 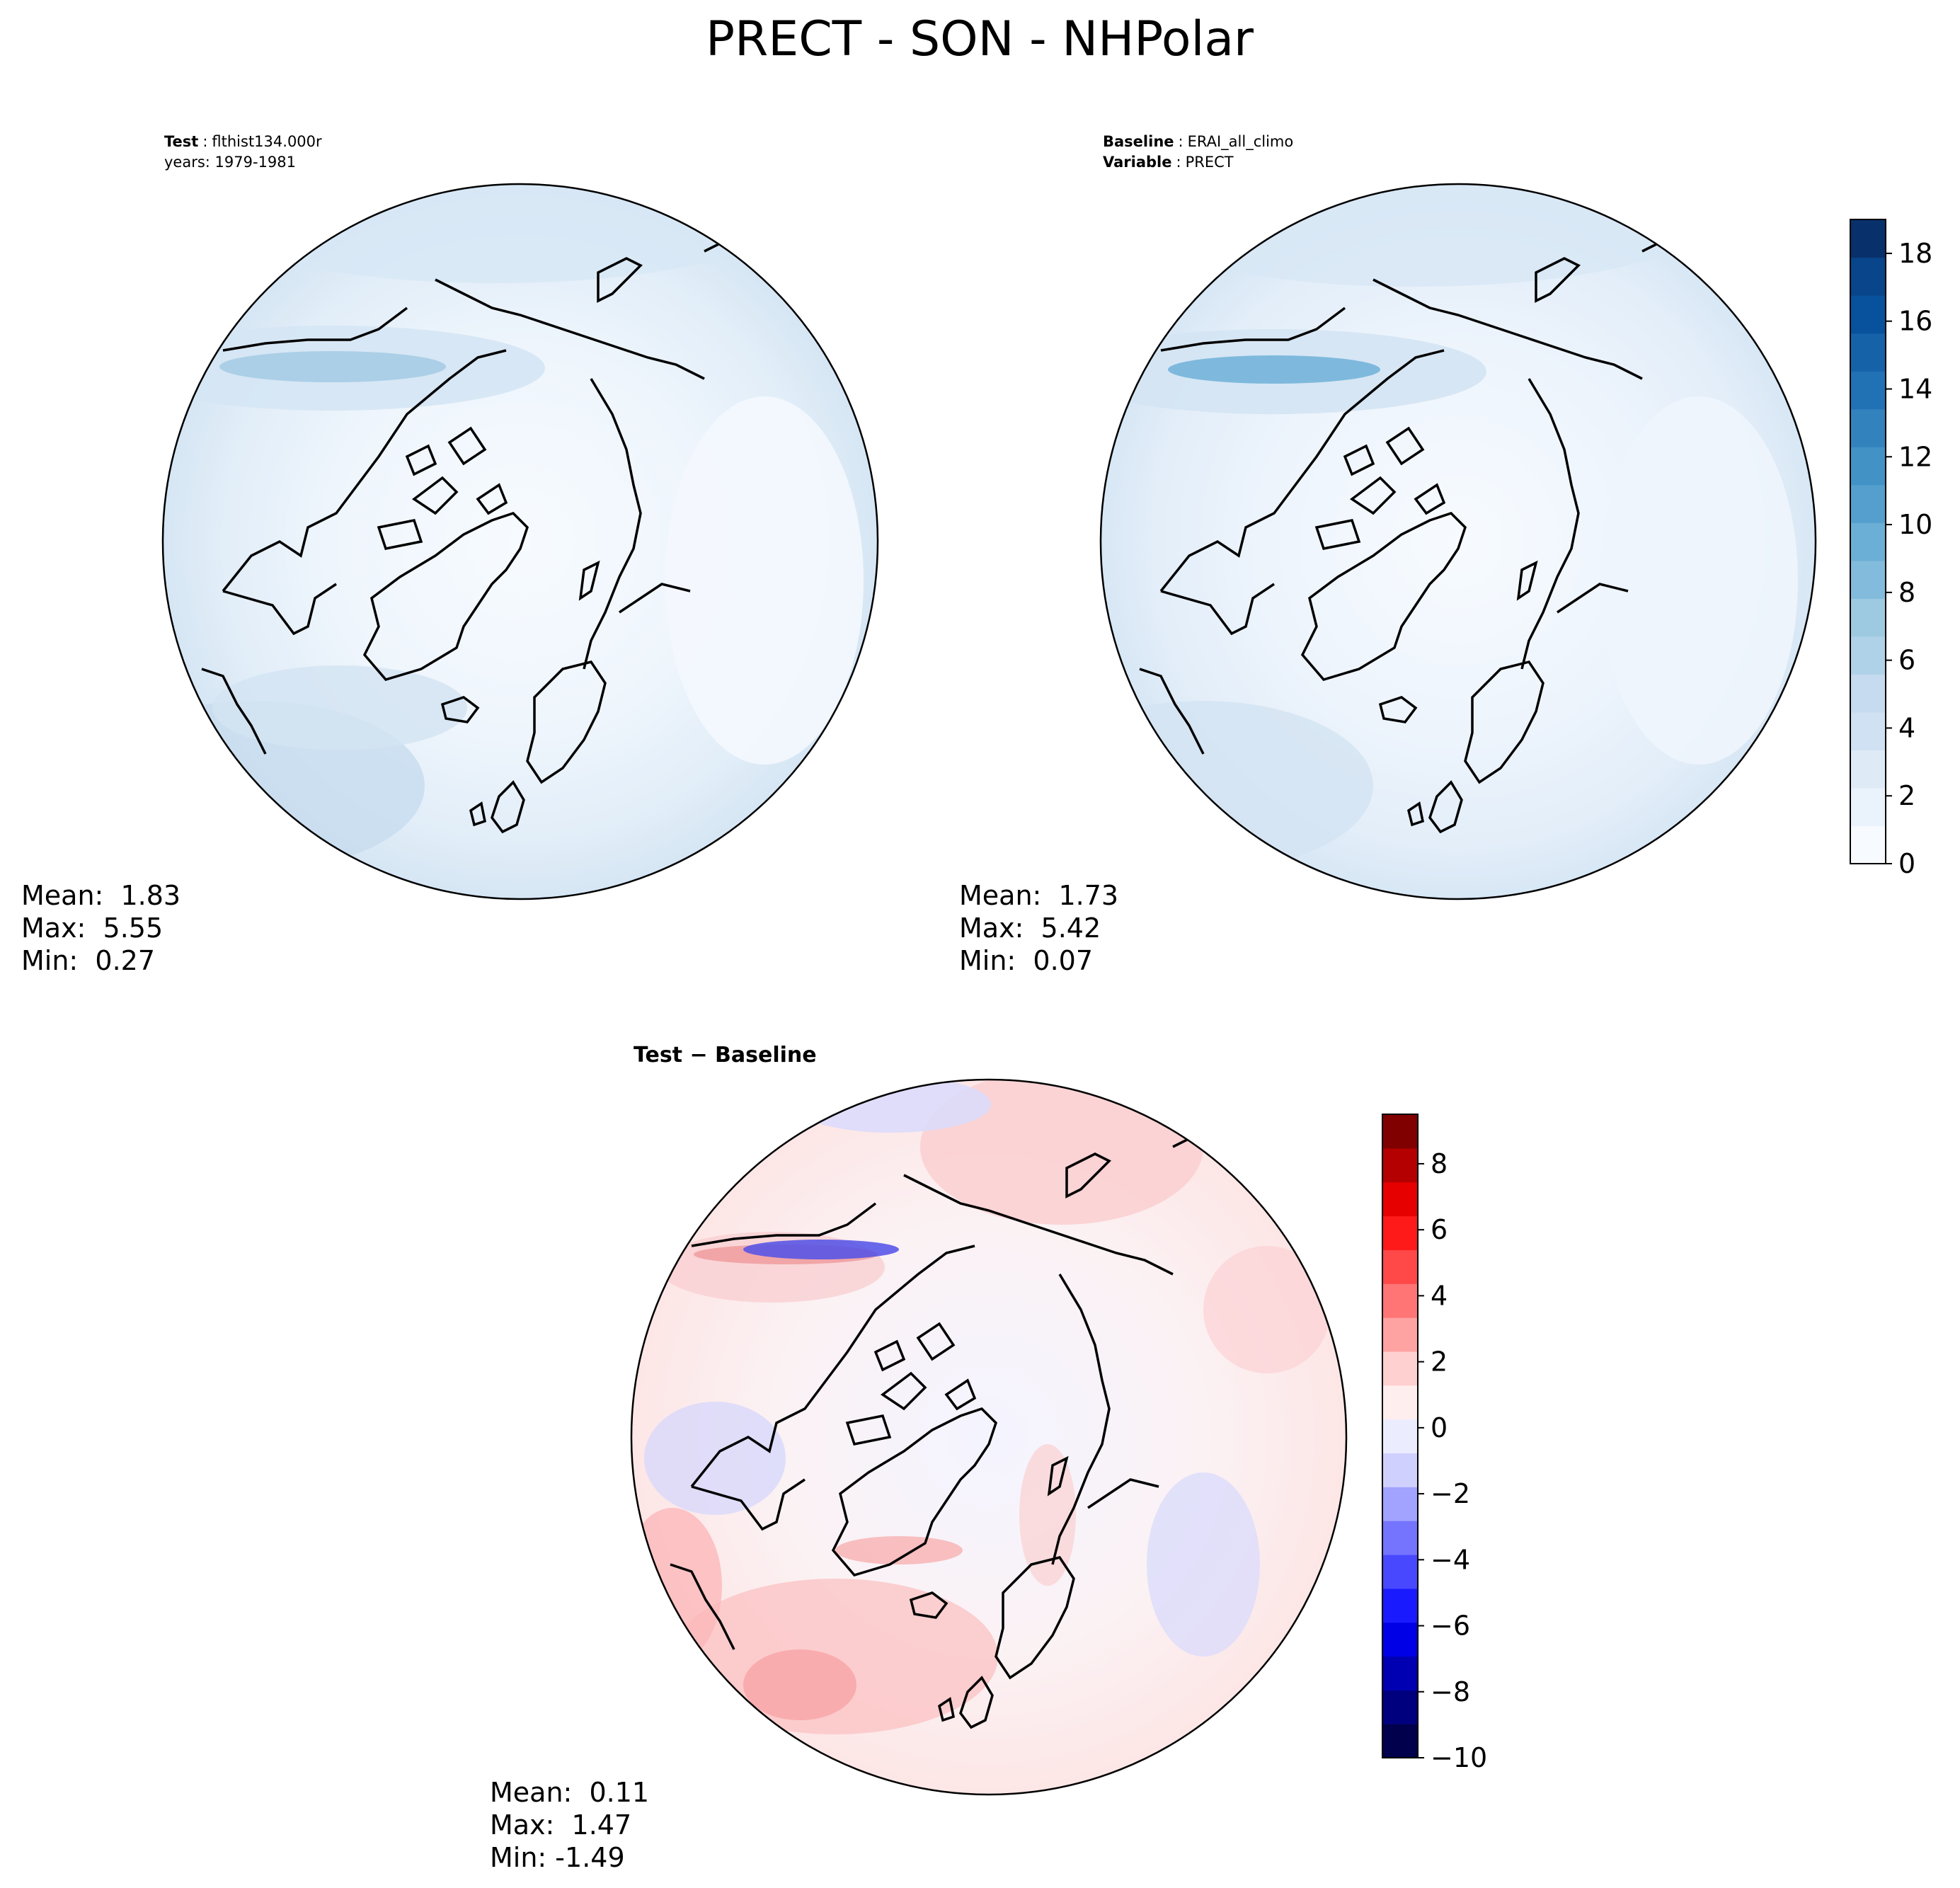 What do you see at coordinates (1450, 1559) in the screenshot?
I see `colorbar-diverging-tick-label: −4` at bounding box center [1450, 1559].